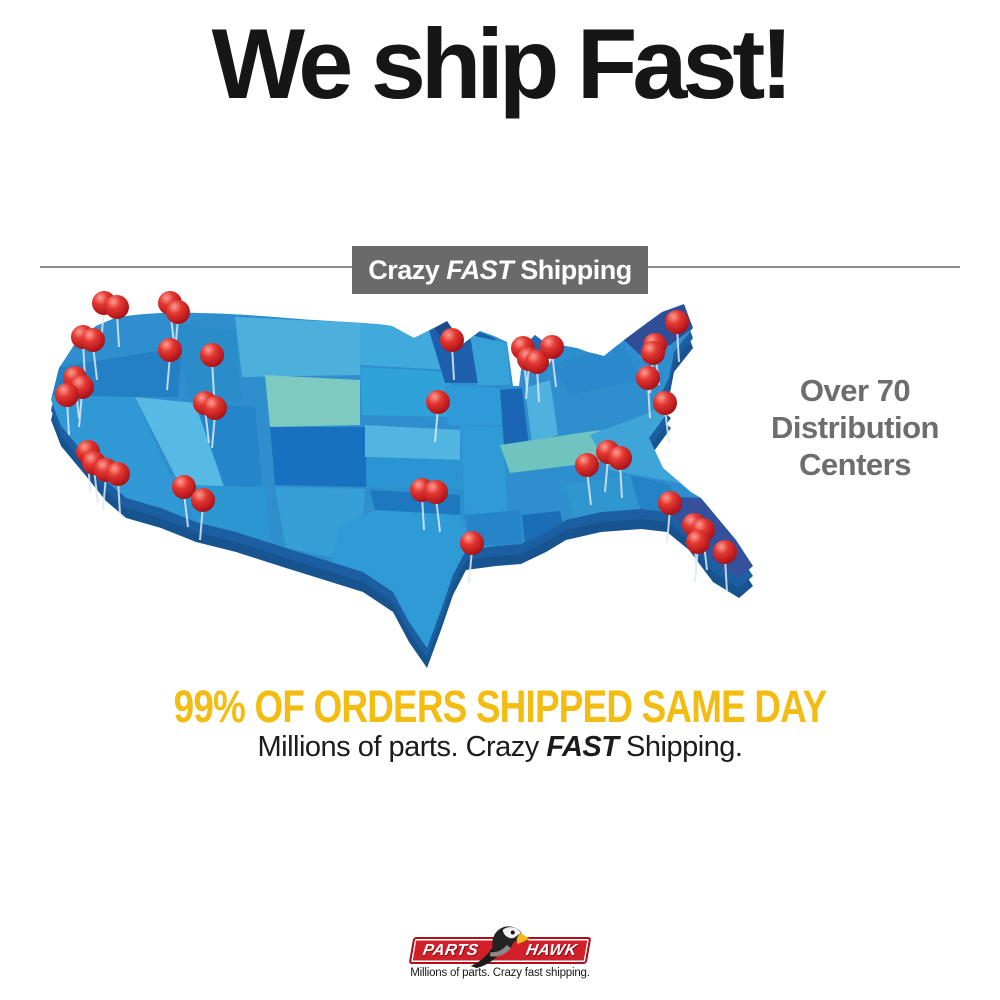 This screenshot has width=1000, height=1000. I want to click on tagline-text: Millions of parts. Crazy FAST Shipping., so click(500, 747).